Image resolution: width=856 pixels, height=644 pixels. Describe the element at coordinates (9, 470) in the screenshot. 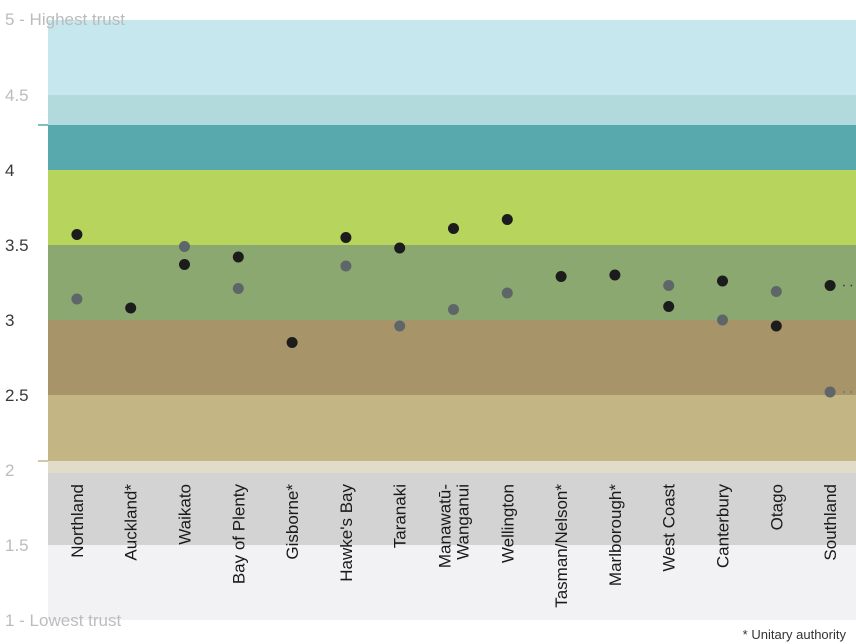

I see `y-tick-label: 2` at that location.